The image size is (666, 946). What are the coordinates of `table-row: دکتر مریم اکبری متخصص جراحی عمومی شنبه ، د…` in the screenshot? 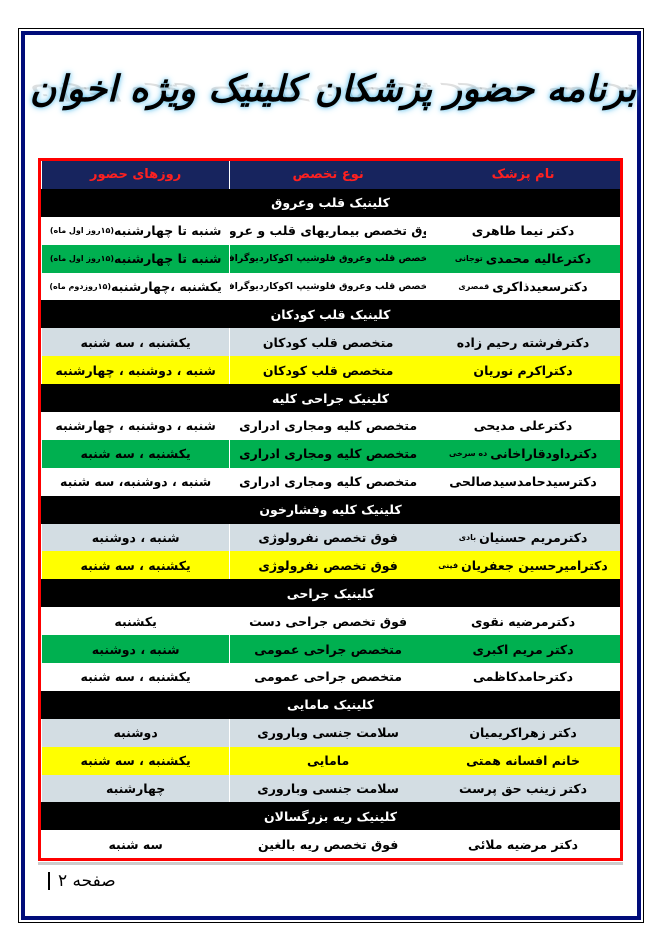 It's located at (330, 649).